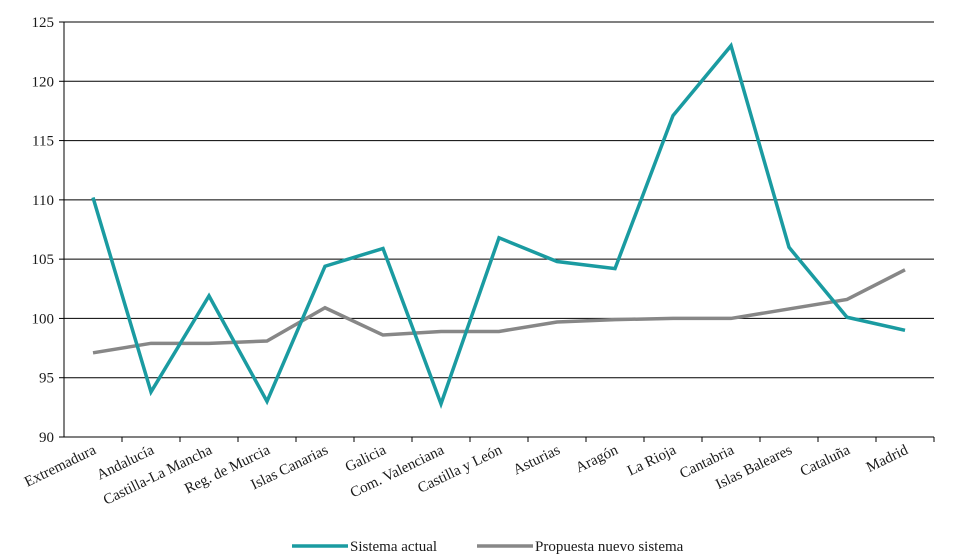 The width and height of the screenshot is (953, 557). I want to click on y-tick-label: 95, so click(46, 379).